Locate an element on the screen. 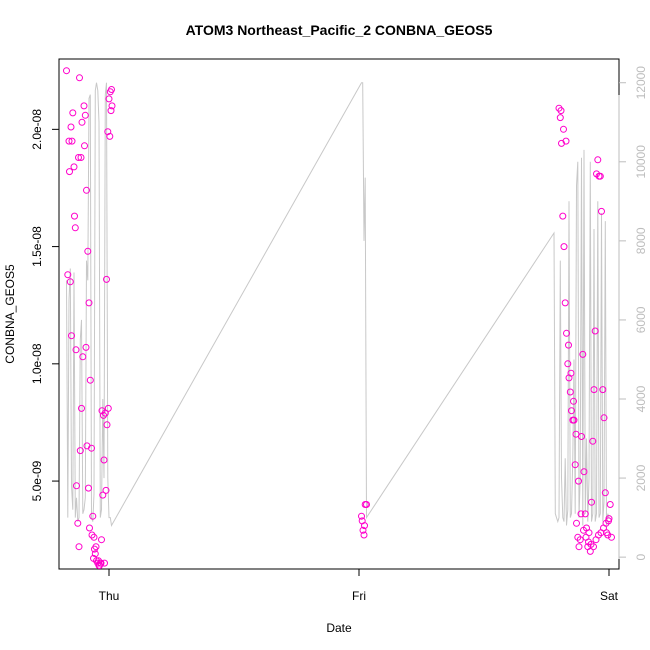 The width and height of the screenshot is (650, 650). y2-tick-label: 0 is located at coordinates (641, 556).